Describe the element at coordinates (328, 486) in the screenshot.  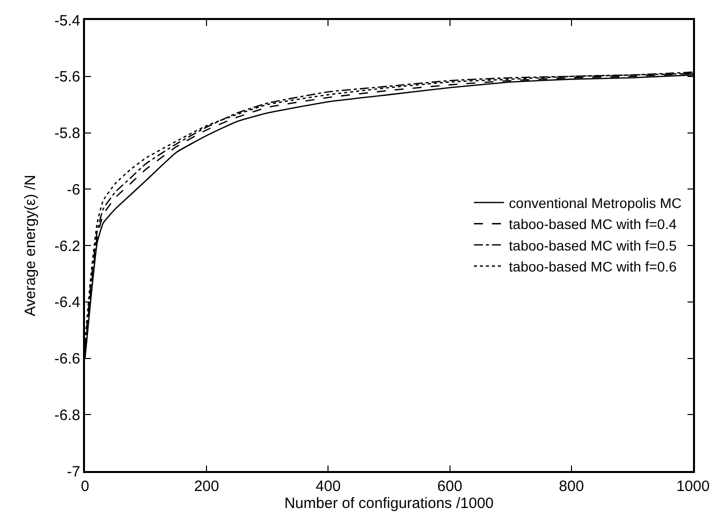
I see `x-tick-label: 400` at that location.